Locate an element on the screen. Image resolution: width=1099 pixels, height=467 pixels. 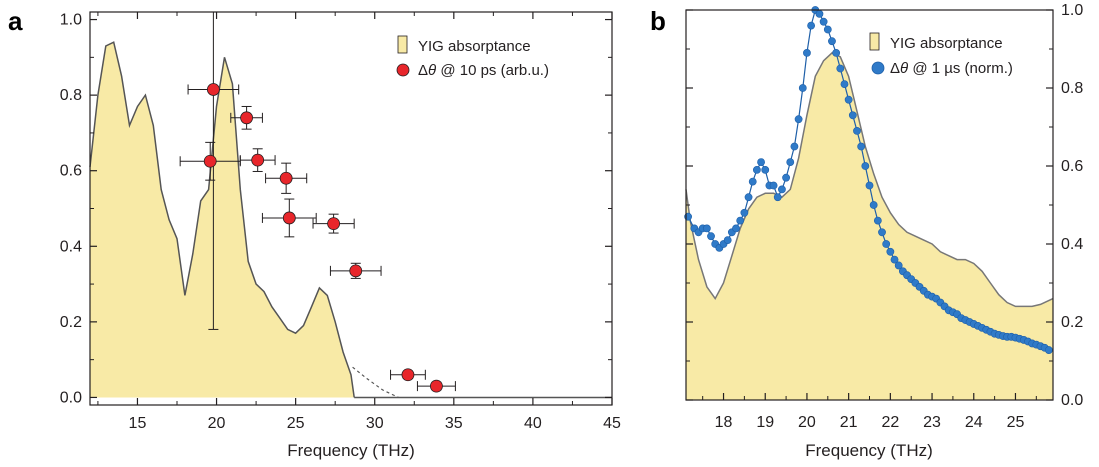
legend-yig-label-b: YIG absorptance is located at coordinates (946, 43).